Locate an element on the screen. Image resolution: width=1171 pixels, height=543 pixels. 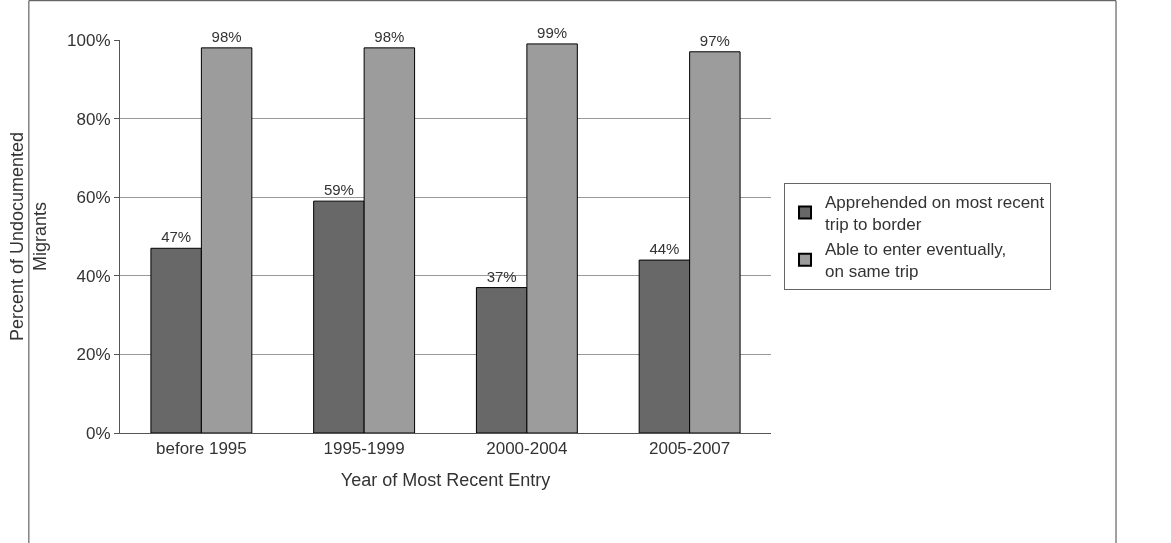
y-tick-label: 40% is located at coordinates (93, 276).